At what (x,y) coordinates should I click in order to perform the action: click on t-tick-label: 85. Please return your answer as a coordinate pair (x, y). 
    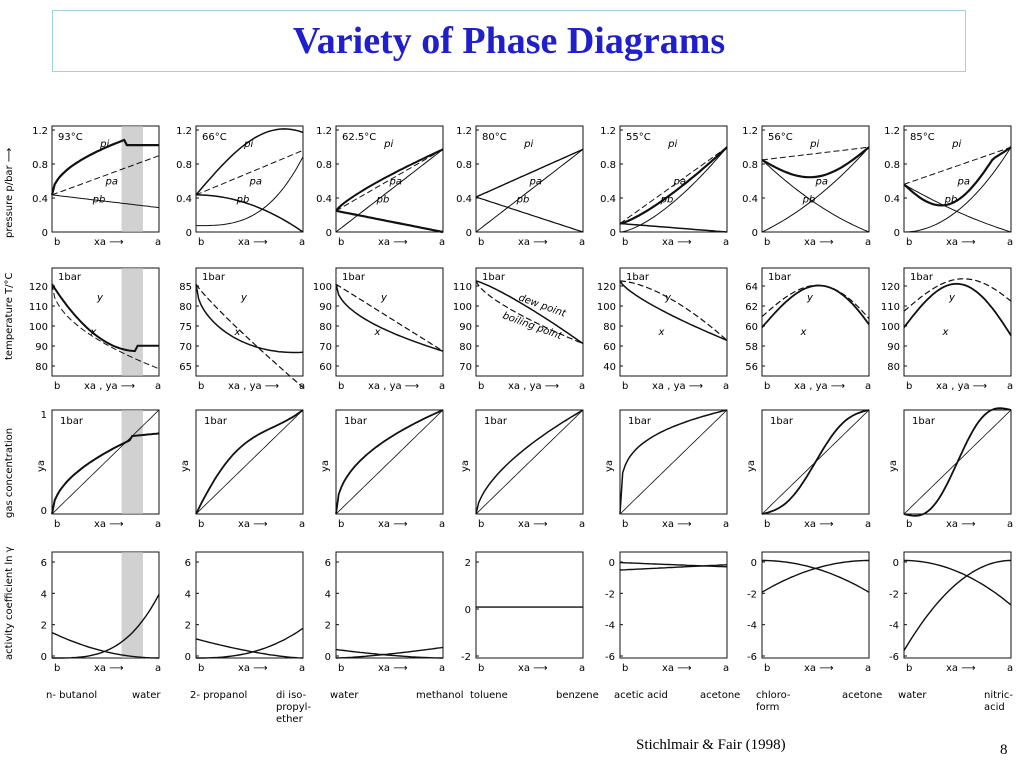
    Looking at the image, I should click on (185, 287).